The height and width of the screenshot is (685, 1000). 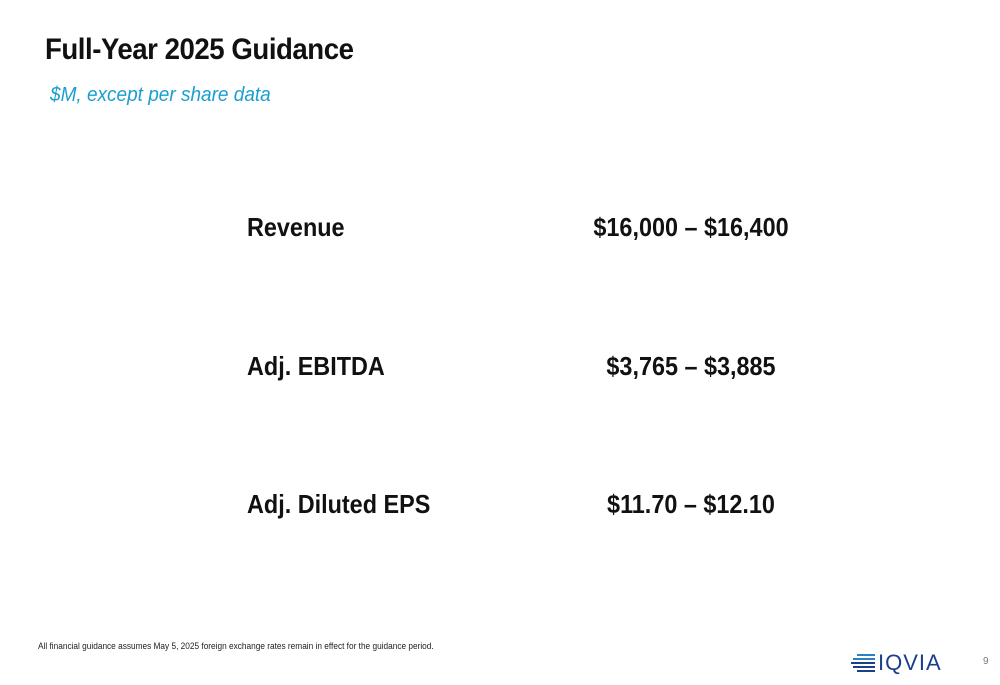 I want to click on guidance-value: $11.70 – $12.10, so click(x=691, y=504).